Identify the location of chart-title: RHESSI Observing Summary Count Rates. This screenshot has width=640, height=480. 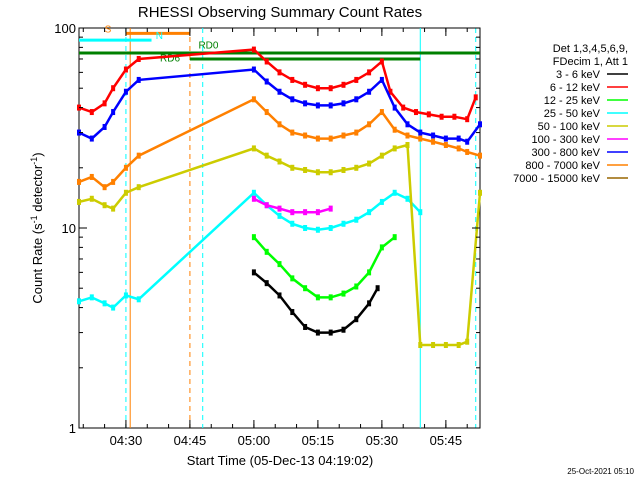
(280, 12).